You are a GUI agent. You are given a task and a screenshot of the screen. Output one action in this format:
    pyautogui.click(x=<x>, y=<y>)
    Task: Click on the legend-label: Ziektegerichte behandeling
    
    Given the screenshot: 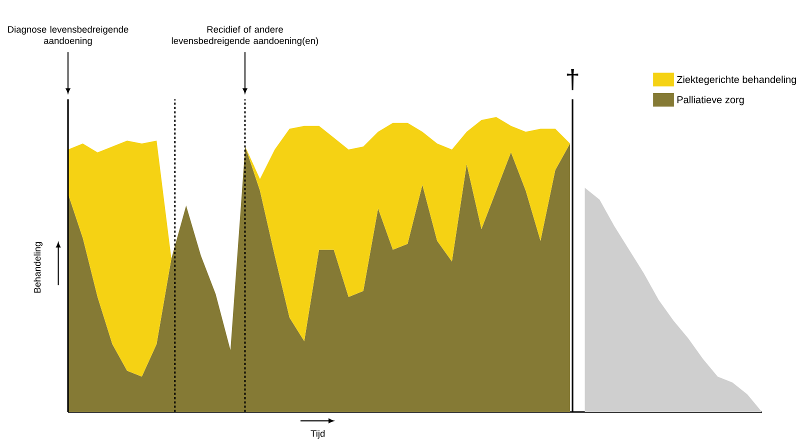 What is the action you would take?
    pyautogui.click(x=736, y=81)
    